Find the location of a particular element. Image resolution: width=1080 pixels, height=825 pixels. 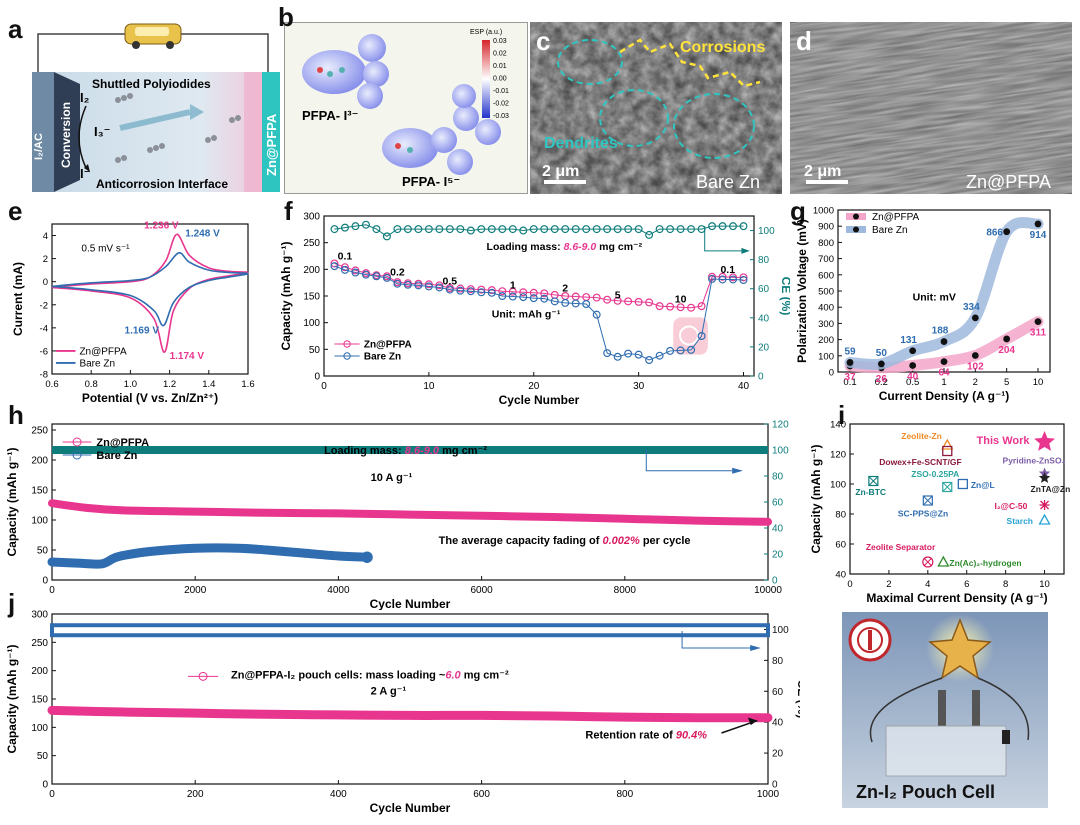

corrosions-label: Corrosions is located at coordinates (722, 47).